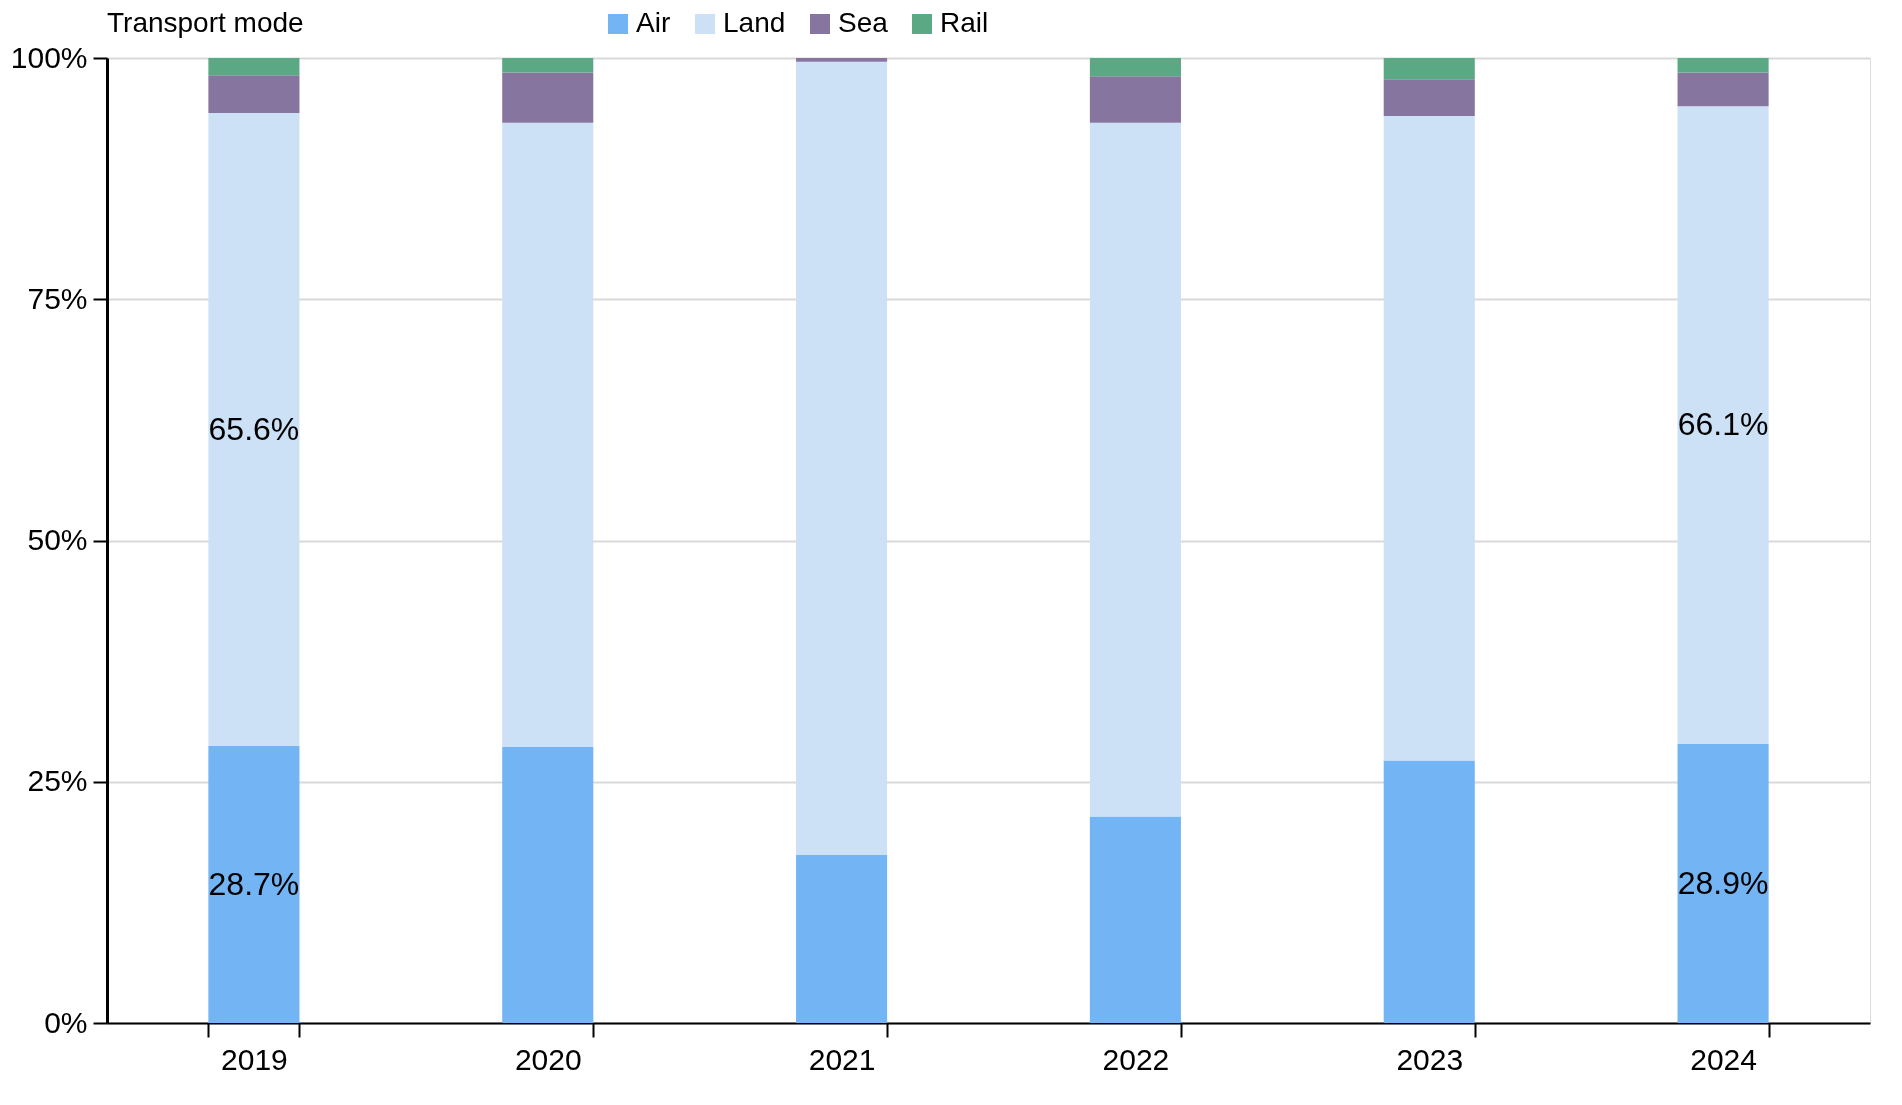 The height and width of the screenshot is (1105, 1902). I want to click on legend-label: Land, so click(754, 22).